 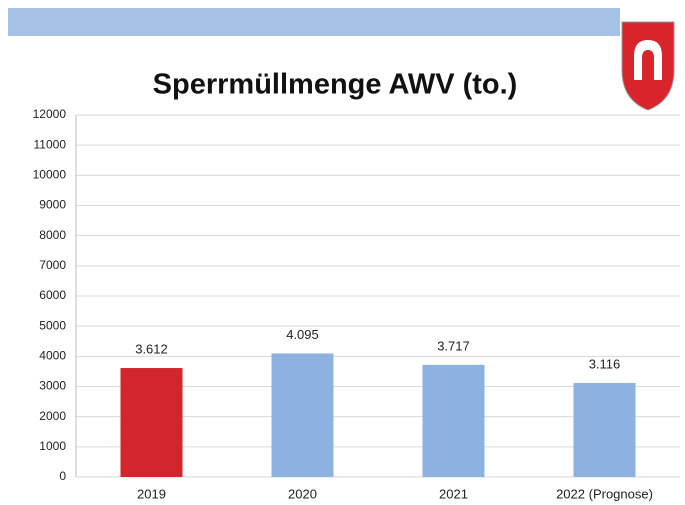 I want to click on logo, so click(x=648, y=66).